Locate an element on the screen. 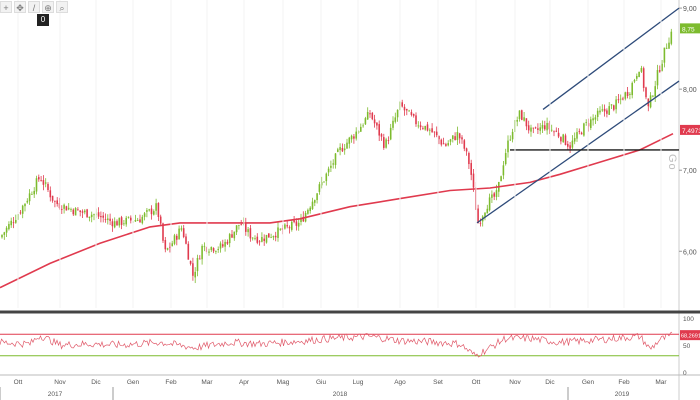 This screenshot has width=700, height=400. oscillator-tick-label: 0 is located at coordinates (685, 373).